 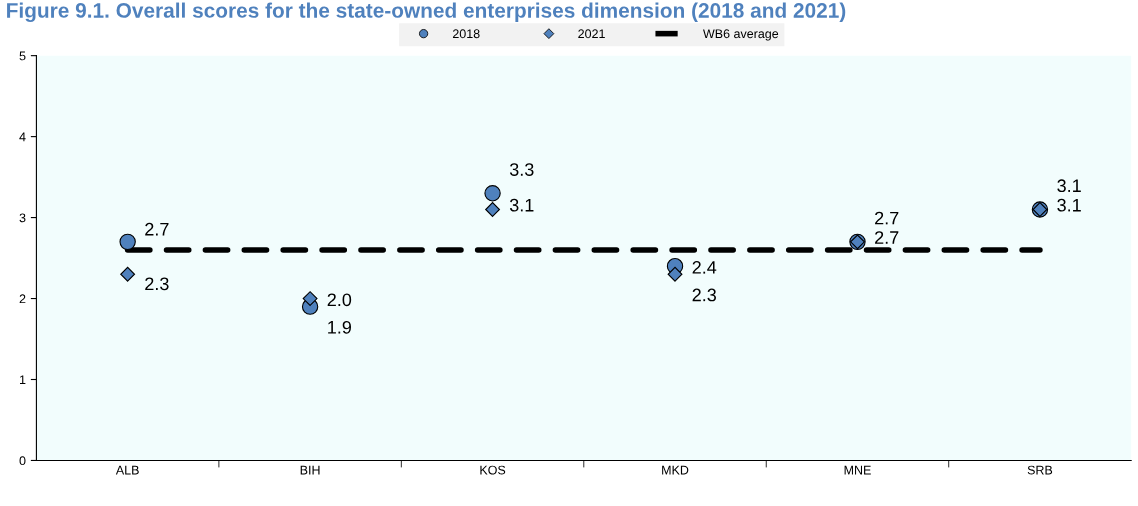 What do you see at coordinates (339, 300) in the screenshot?
I see `data-label: 2.0` at bounding box center [339, 300].